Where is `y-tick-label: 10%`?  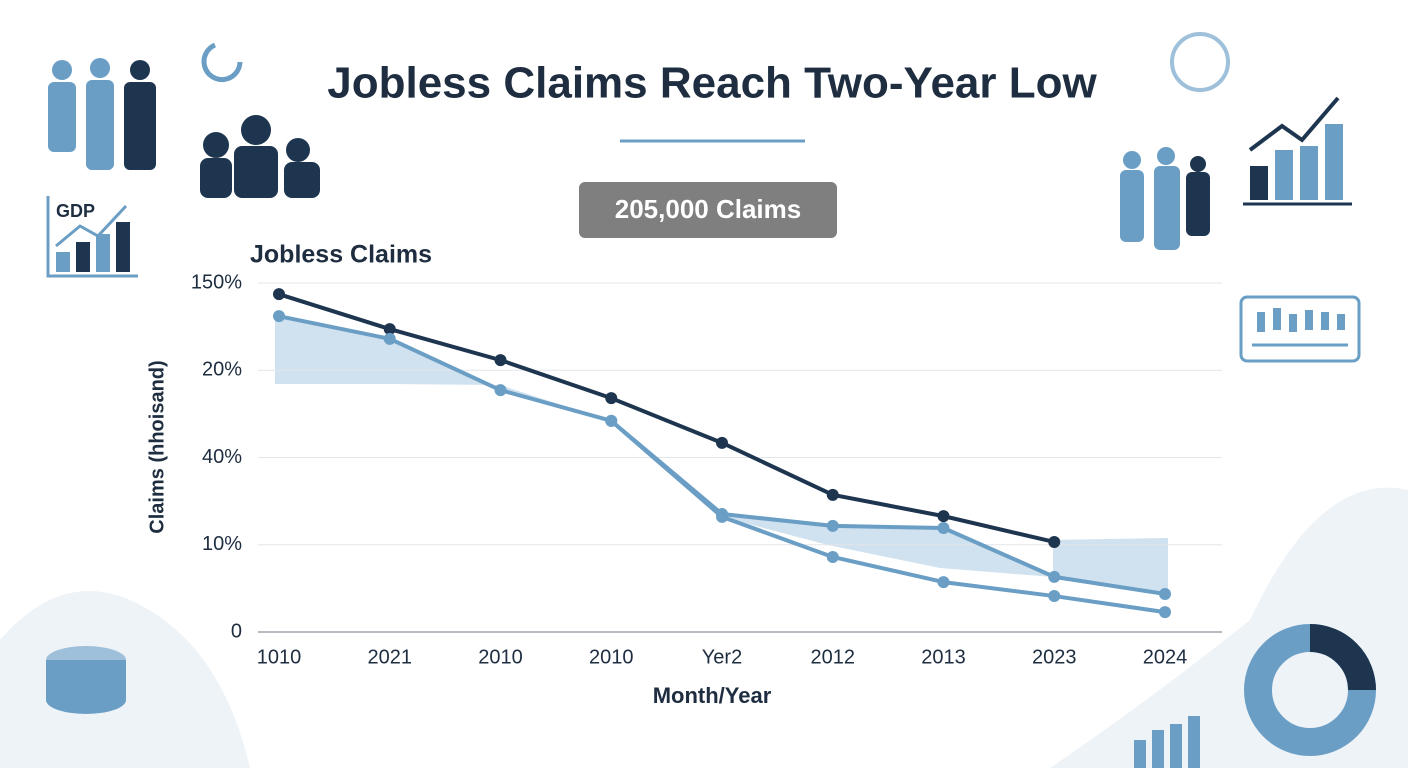 y-tick-label: 10% is located at coordinates (222, 544).